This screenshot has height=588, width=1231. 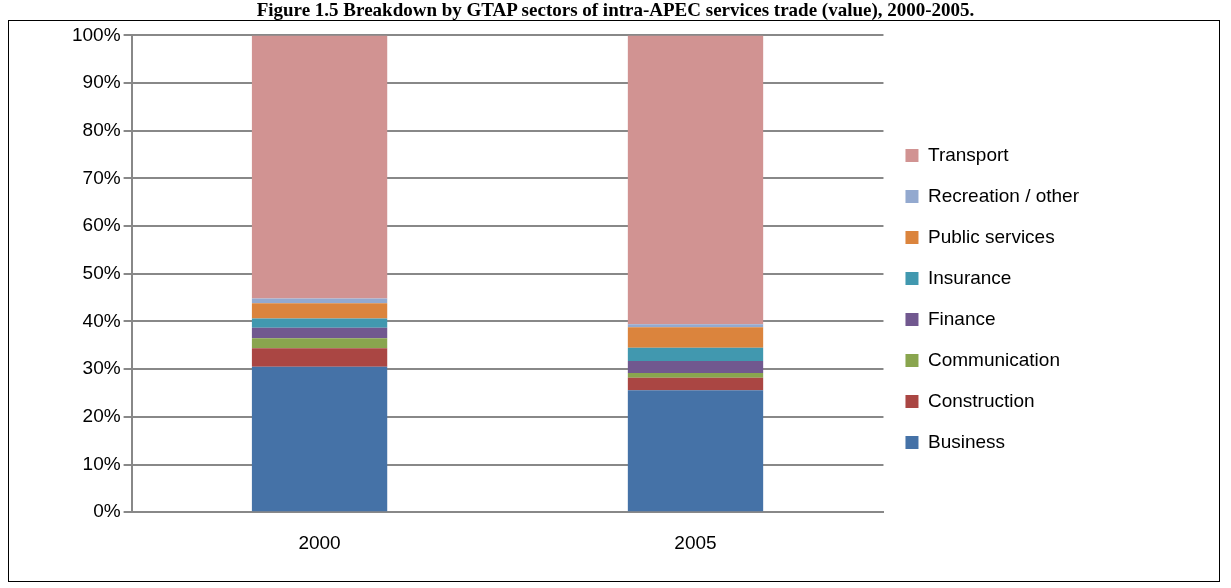 What do you see at coordinates (101, 82) in the screenshot?
I see `y-tick-label: 90%` at bounding box center [101, 82].